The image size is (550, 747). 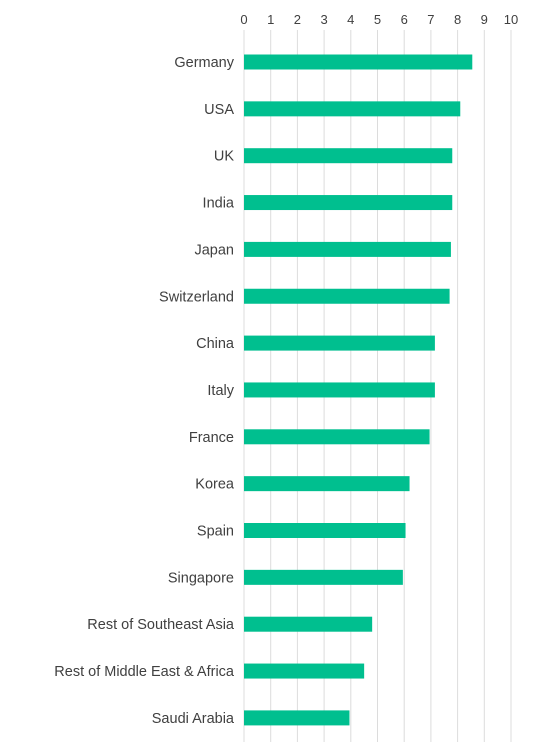 I want to click on bar-singapore, so click(x=323, y=577).